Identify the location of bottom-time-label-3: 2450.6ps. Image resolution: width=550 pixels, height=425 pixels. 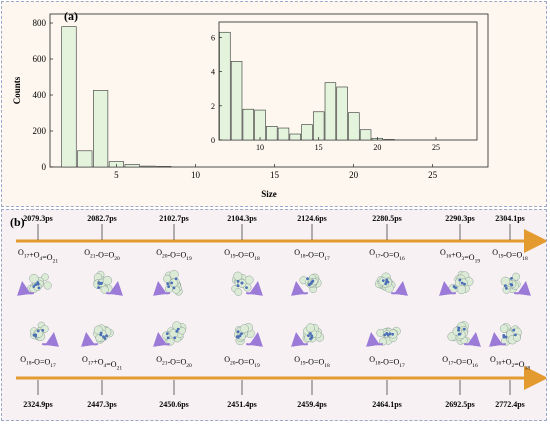
(174, 404).